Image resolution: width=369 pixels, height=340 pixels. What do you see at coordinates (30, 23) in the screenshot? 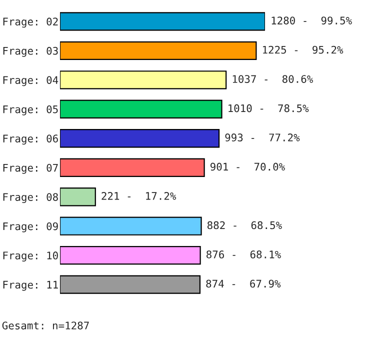
I see `y-tick-label: Frage: 02` at bounding box center [30, 23].